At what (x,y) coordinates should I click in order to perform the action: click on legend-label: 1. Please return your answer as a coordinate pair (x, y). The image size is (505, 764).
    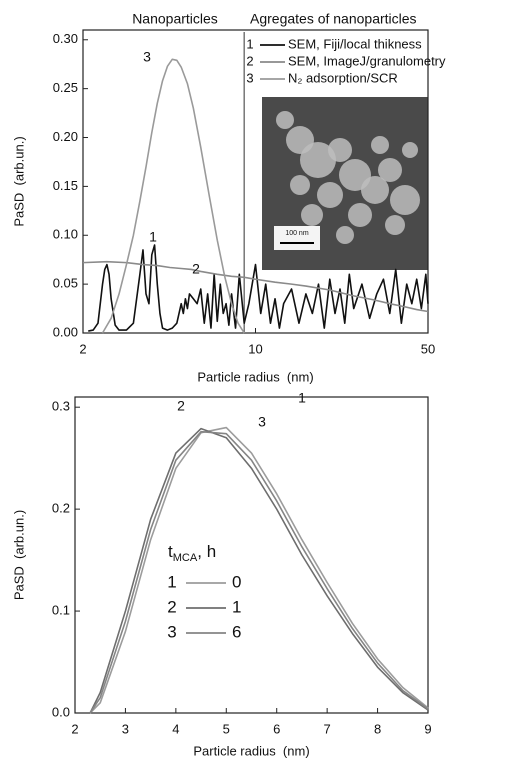
    Looking at the image, I should click on (236, 606).